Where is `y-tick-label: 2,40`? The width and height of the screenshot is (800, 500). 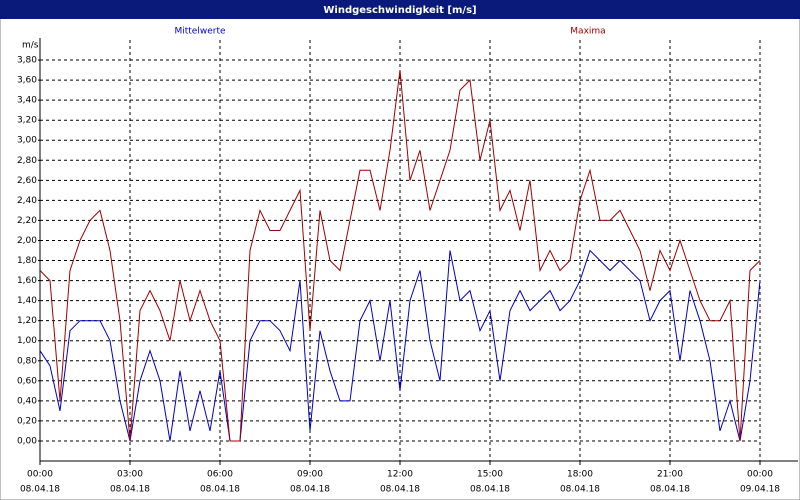
y-tick-label: 2,40 is located at coordinates (27, 201).